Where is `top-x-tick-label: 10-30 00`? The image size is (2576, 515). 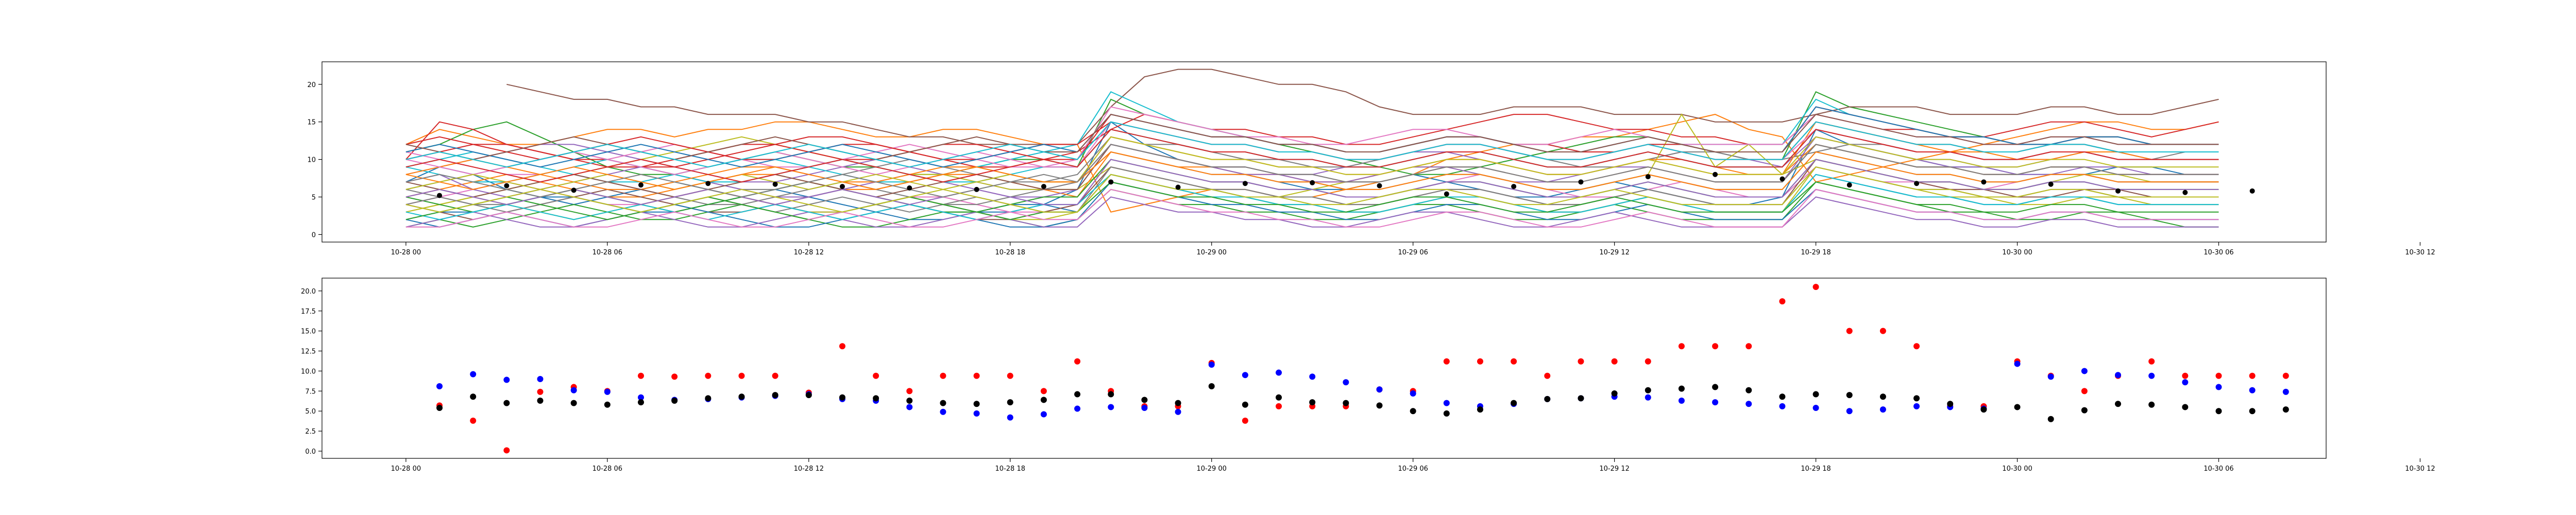 top-x-tick-label: 10-30 00 is located at coordinates (2017, 253).